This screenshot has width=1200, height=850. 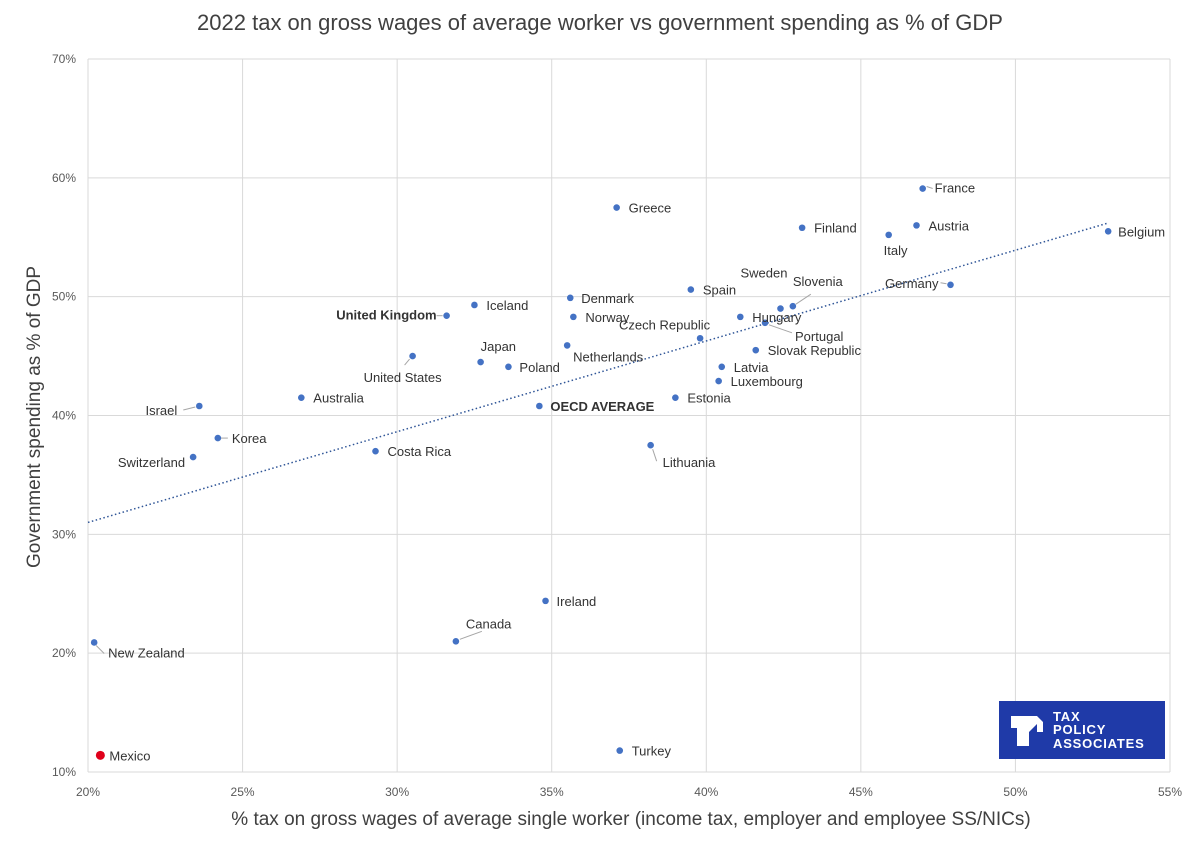 I want to click on label-netherlands: Netherlands, so click(x=608, y=356).